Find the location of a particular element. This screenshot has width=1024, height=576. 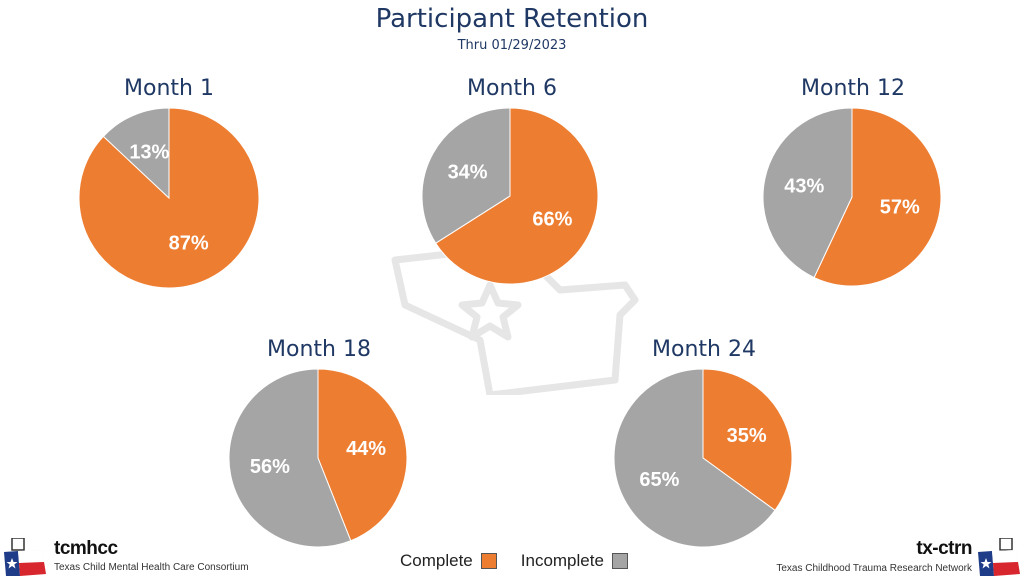

legend-complete-label: Complete is located at coordinates (436, 560).